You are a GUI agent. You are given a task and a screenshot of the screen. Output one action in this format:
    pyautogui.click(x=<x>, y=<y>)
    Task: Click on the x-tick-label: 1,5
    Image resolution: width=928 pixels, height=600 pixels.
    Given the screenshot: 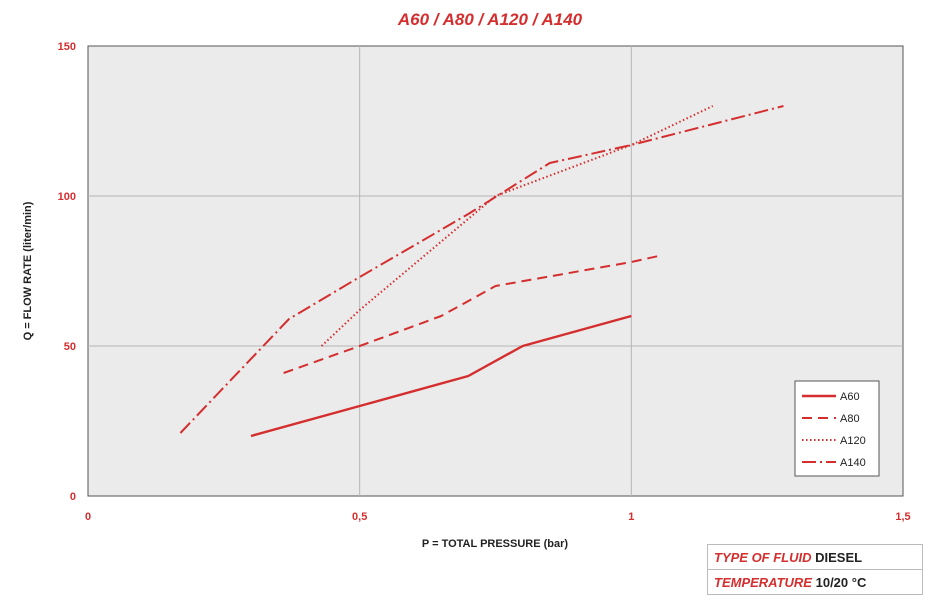 What is the action you would take?
    pyautogui.click(x=902, y=517)
    